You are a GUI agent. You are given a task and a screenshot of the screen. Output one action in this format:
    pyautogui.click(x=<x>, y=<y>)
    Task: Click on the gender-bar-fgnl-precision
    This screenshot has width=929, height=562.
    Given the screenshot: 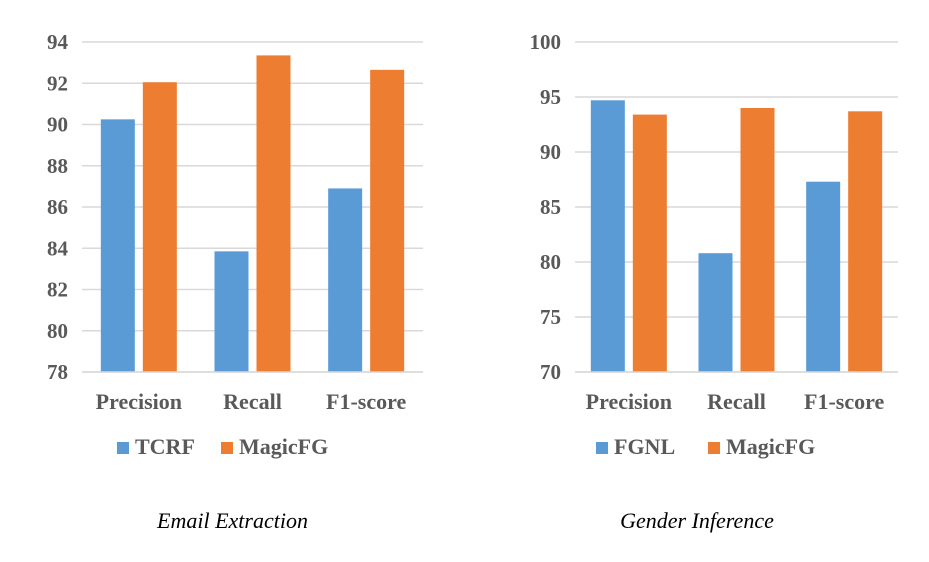 What is the action you would take?
    pyautogui.click(x=607, y=236)
    